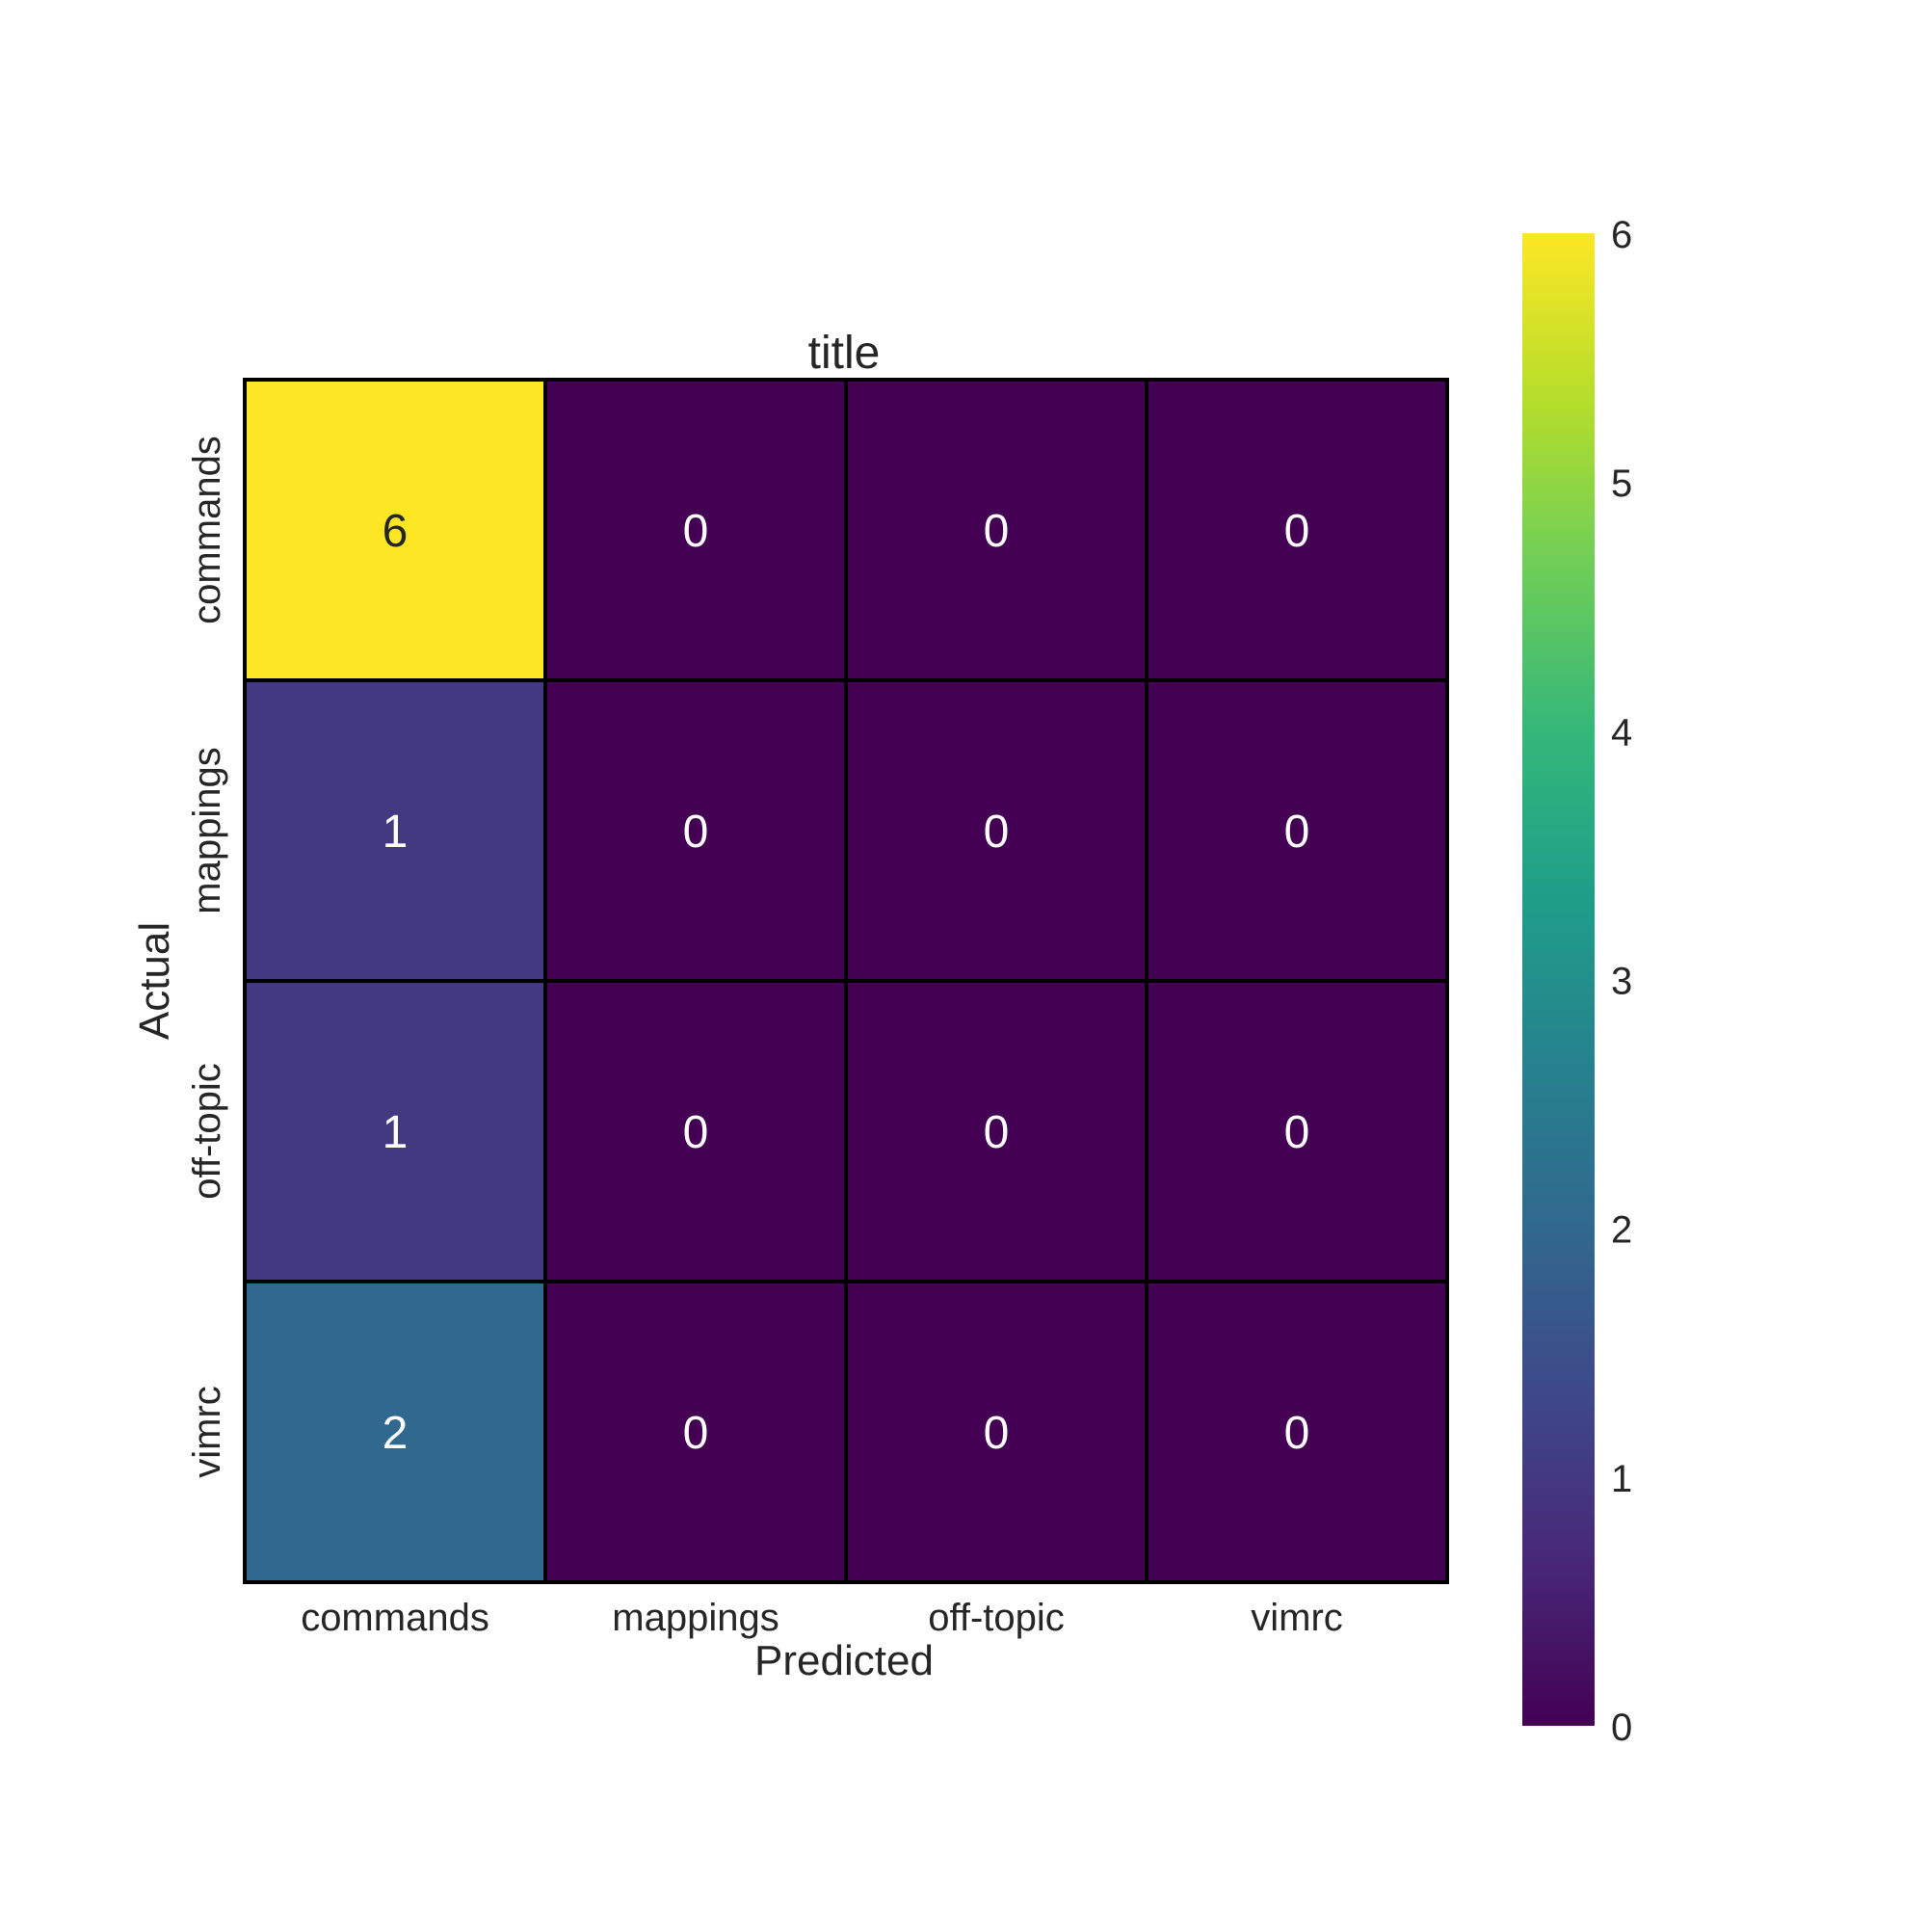 This screenshot has width=1927, height=1932. I want to click on heatmap-cell-off-topic-mappings, so click(695, 1131).